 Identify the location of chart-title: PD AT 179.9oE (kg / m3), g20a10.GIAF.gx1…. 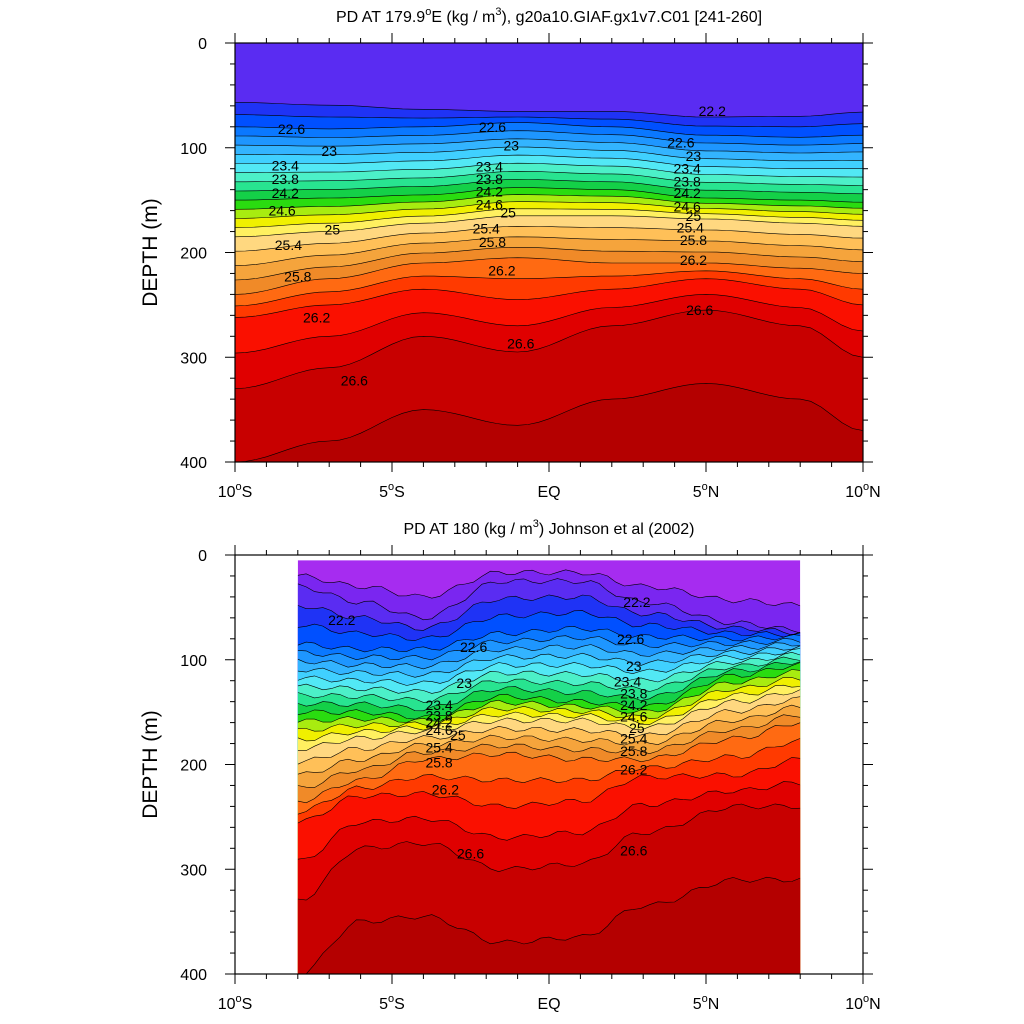
(549, 16).